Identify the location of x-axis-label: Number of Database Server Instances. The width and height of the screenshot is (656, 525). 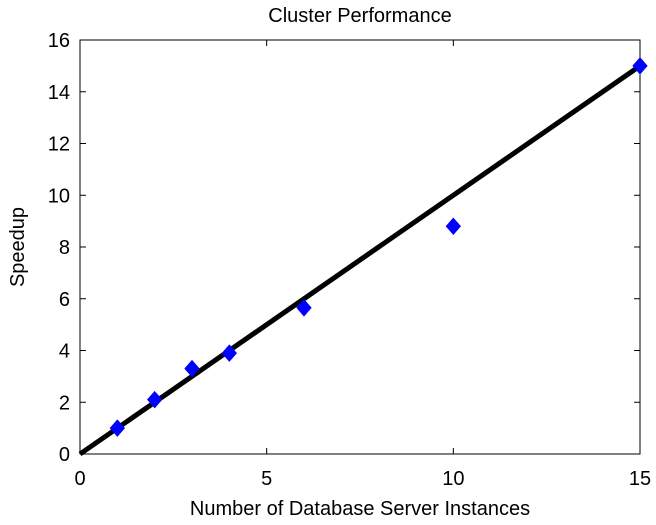
(360, 509).